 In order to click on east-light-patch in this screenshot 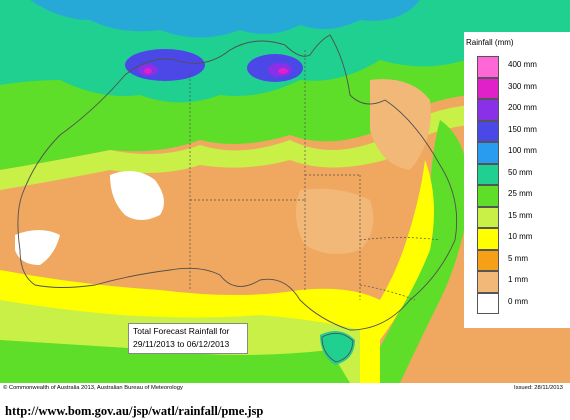, I will do `click(400, 124)`.